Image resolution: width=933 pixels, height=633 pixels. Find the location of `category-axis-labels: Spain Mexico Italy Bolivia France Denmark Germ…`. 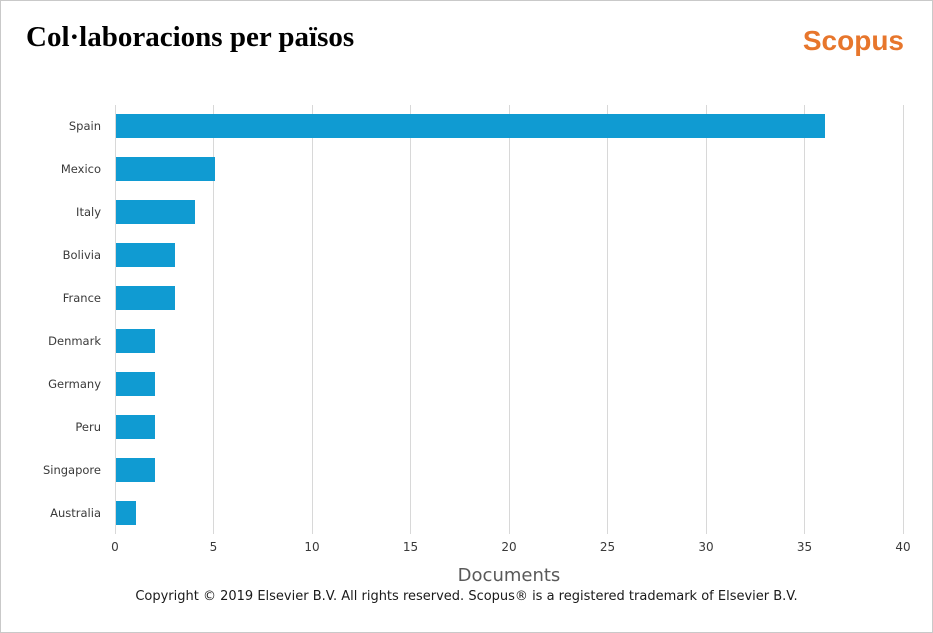

category-axis-labels: Spain Mexico Italy Bolivia France Denmark Germ… is located at coordinates (51, 319).